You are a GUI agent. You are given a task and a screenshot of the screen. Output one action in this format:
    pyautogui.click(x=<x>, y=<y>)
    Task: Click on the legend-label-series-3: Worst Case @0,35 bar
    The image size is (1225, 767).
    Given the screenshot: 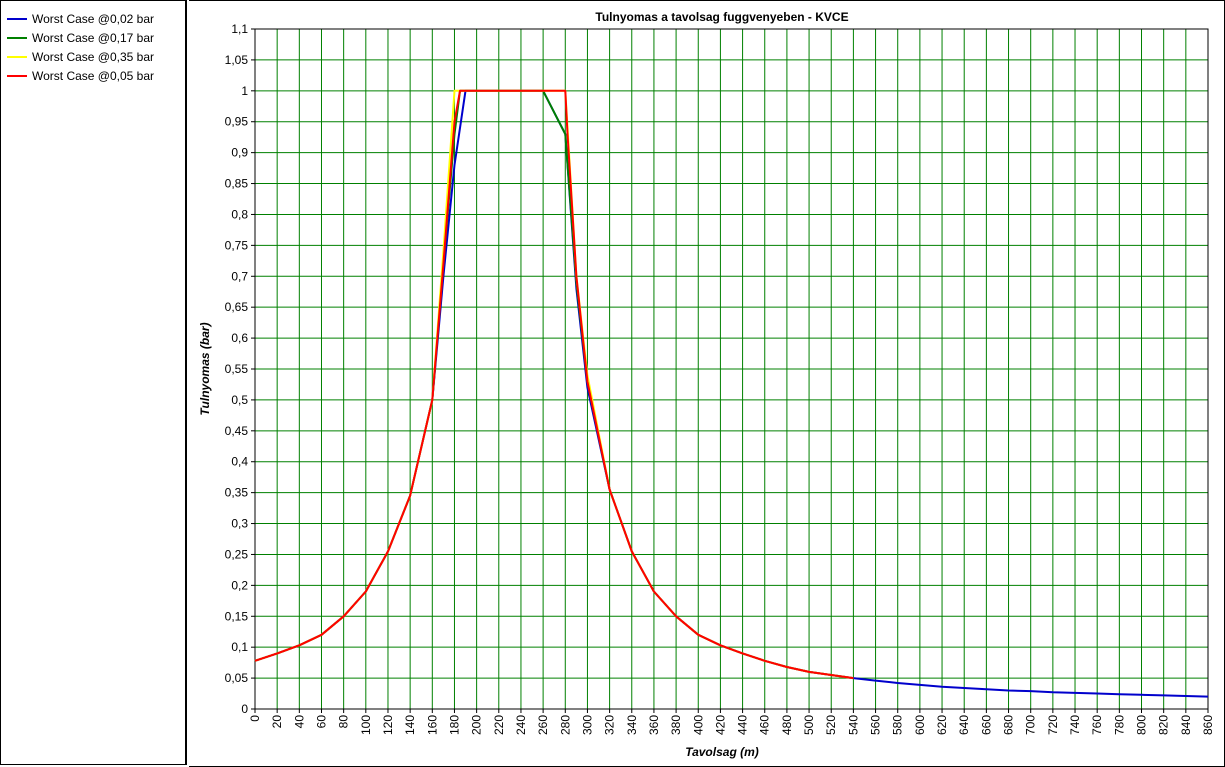 What is the action you would take?
    pyautogui.click(x=93, y=57)
    